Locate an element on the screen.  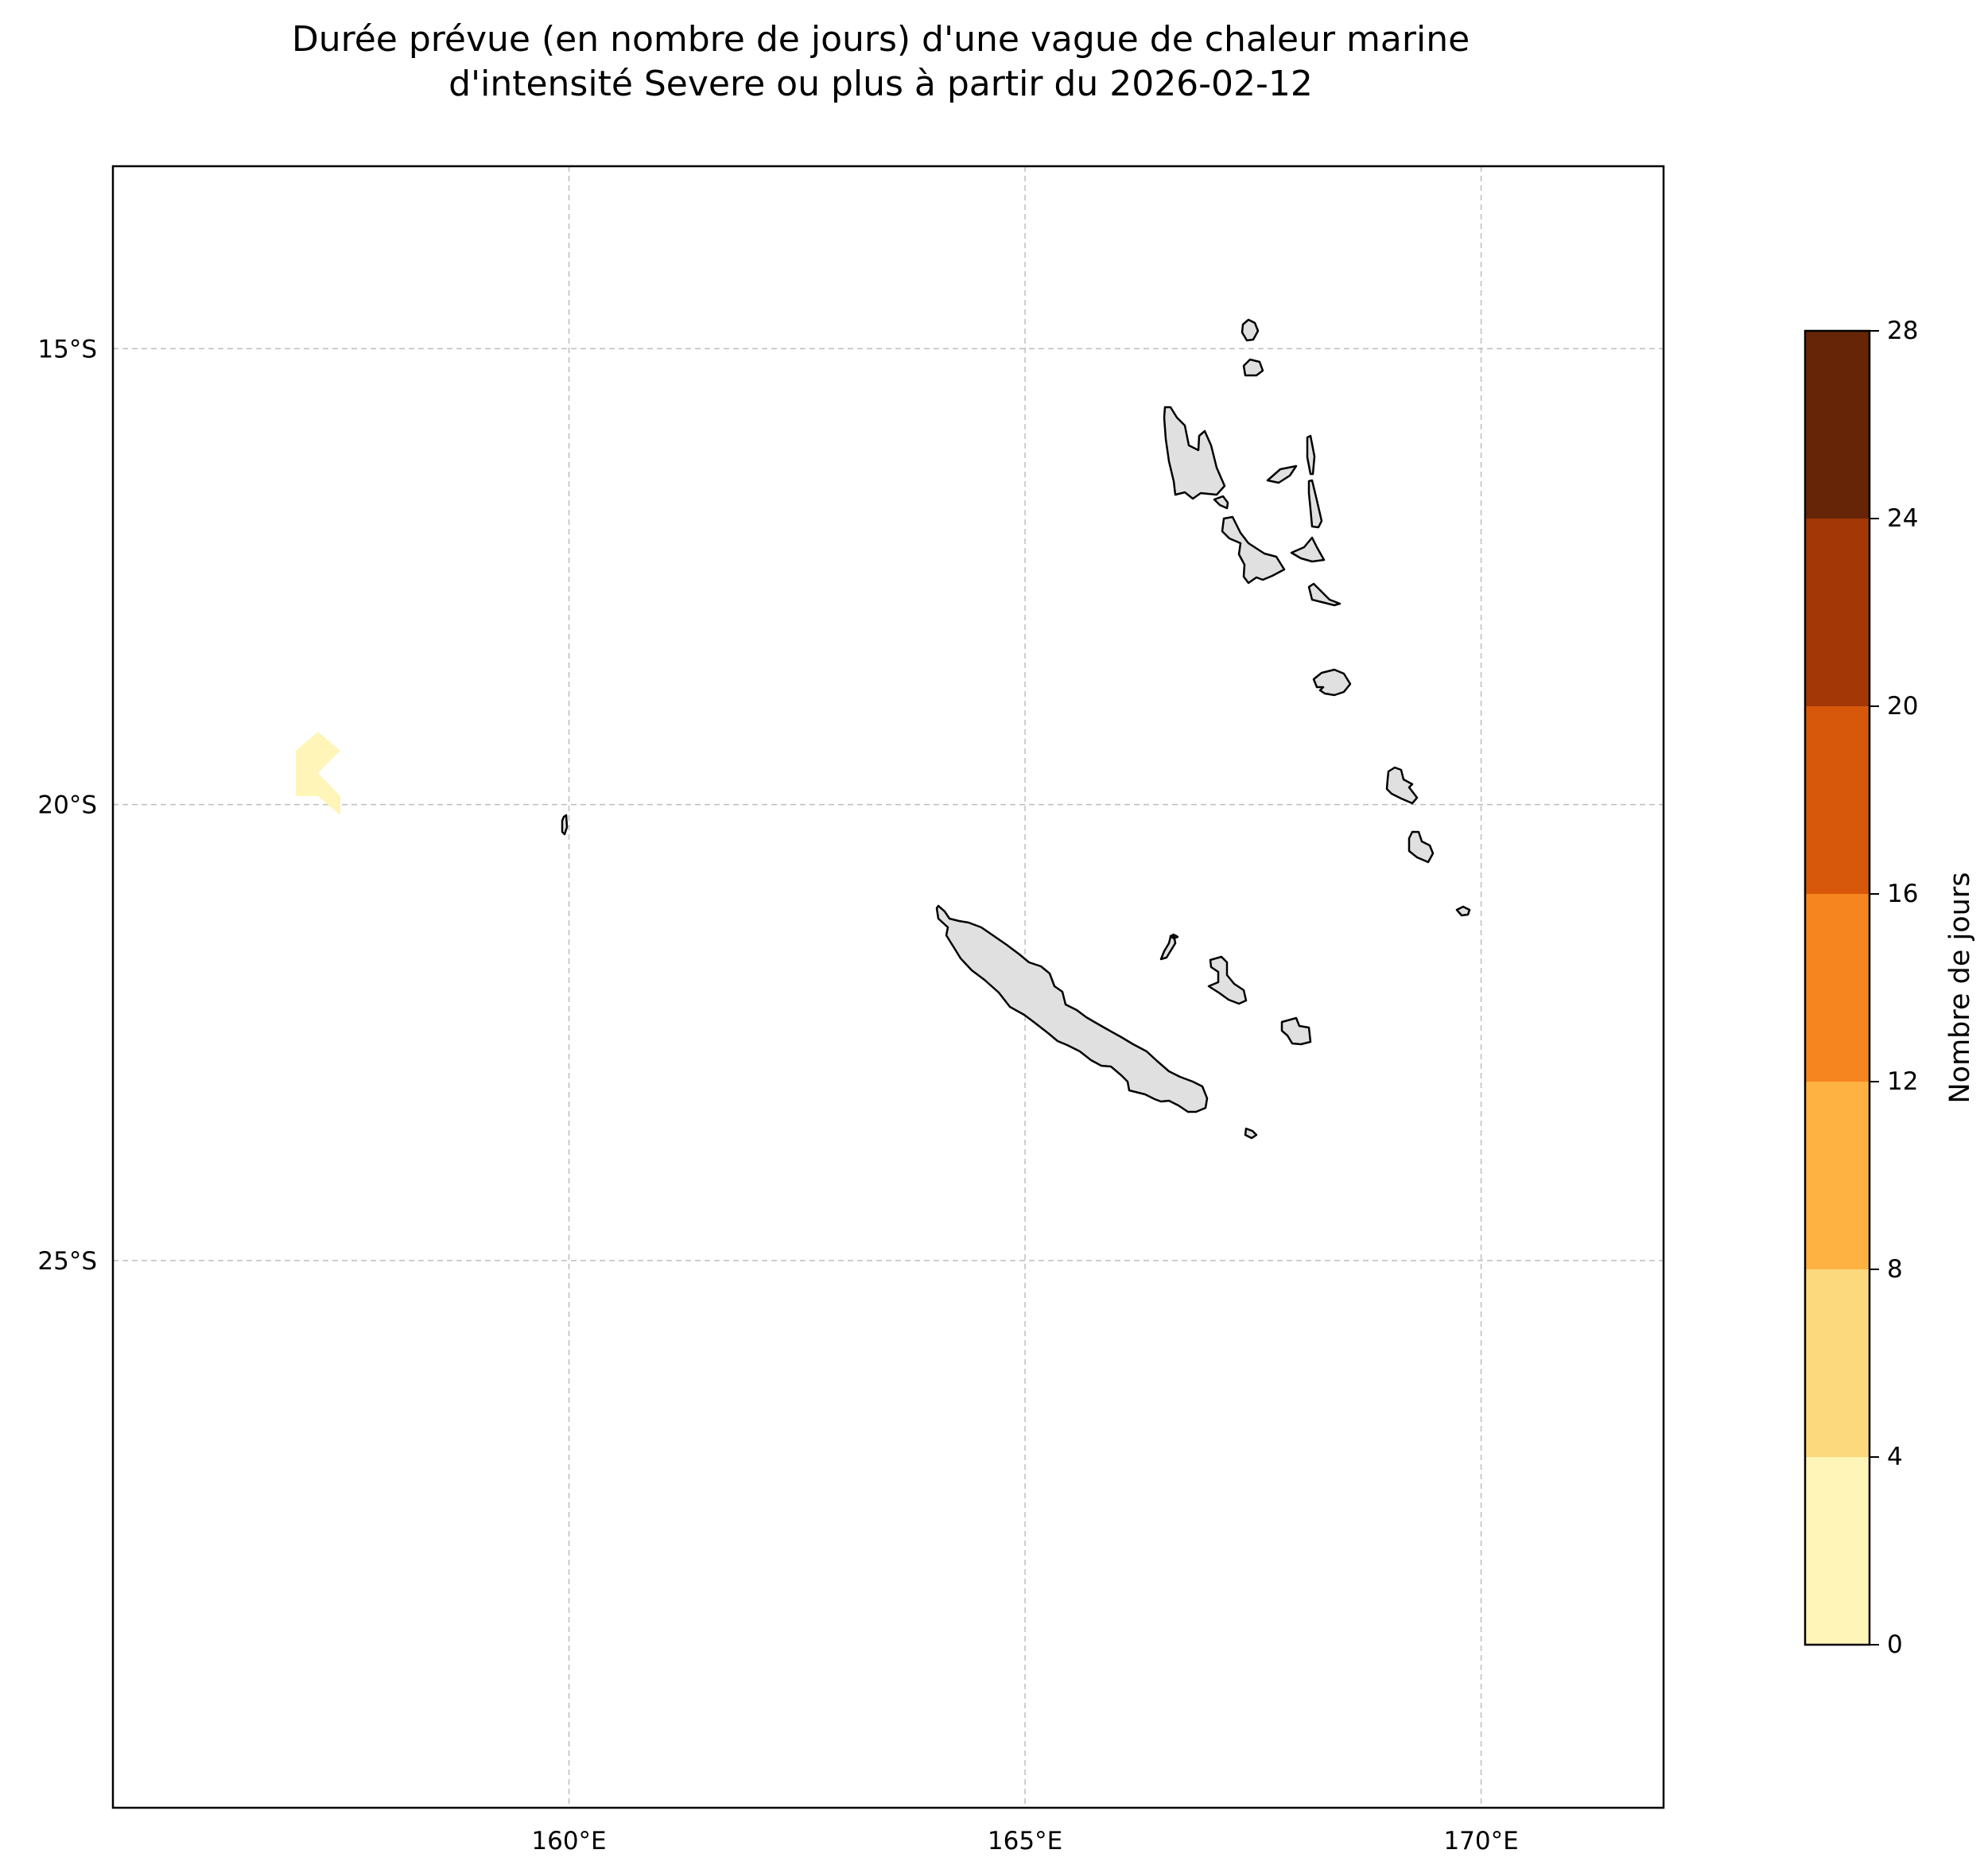
colorbar-ticks: 0 4 8 12 16 20 24 28 is located at coordinates (1894, 988).